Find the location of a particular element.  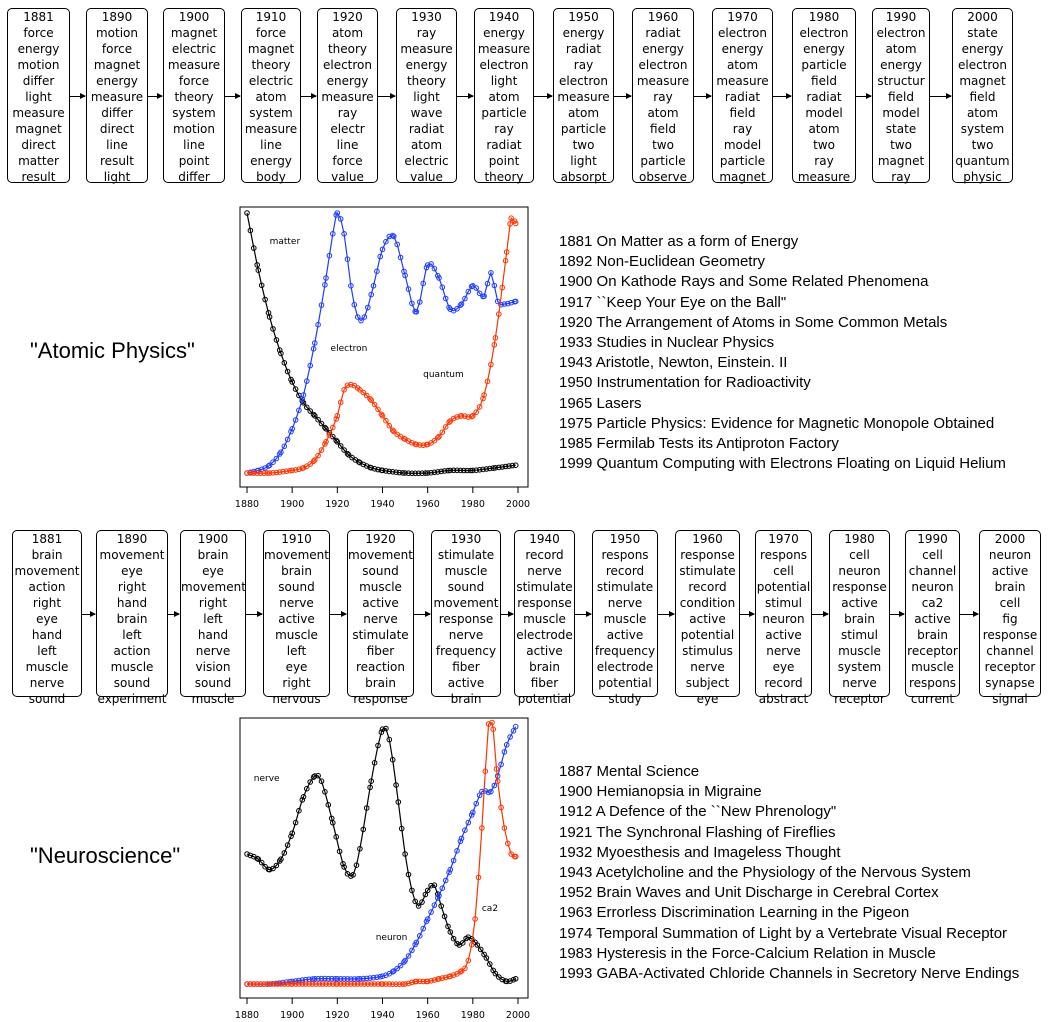

topic-word: theory is located at coordinates (347, 49).